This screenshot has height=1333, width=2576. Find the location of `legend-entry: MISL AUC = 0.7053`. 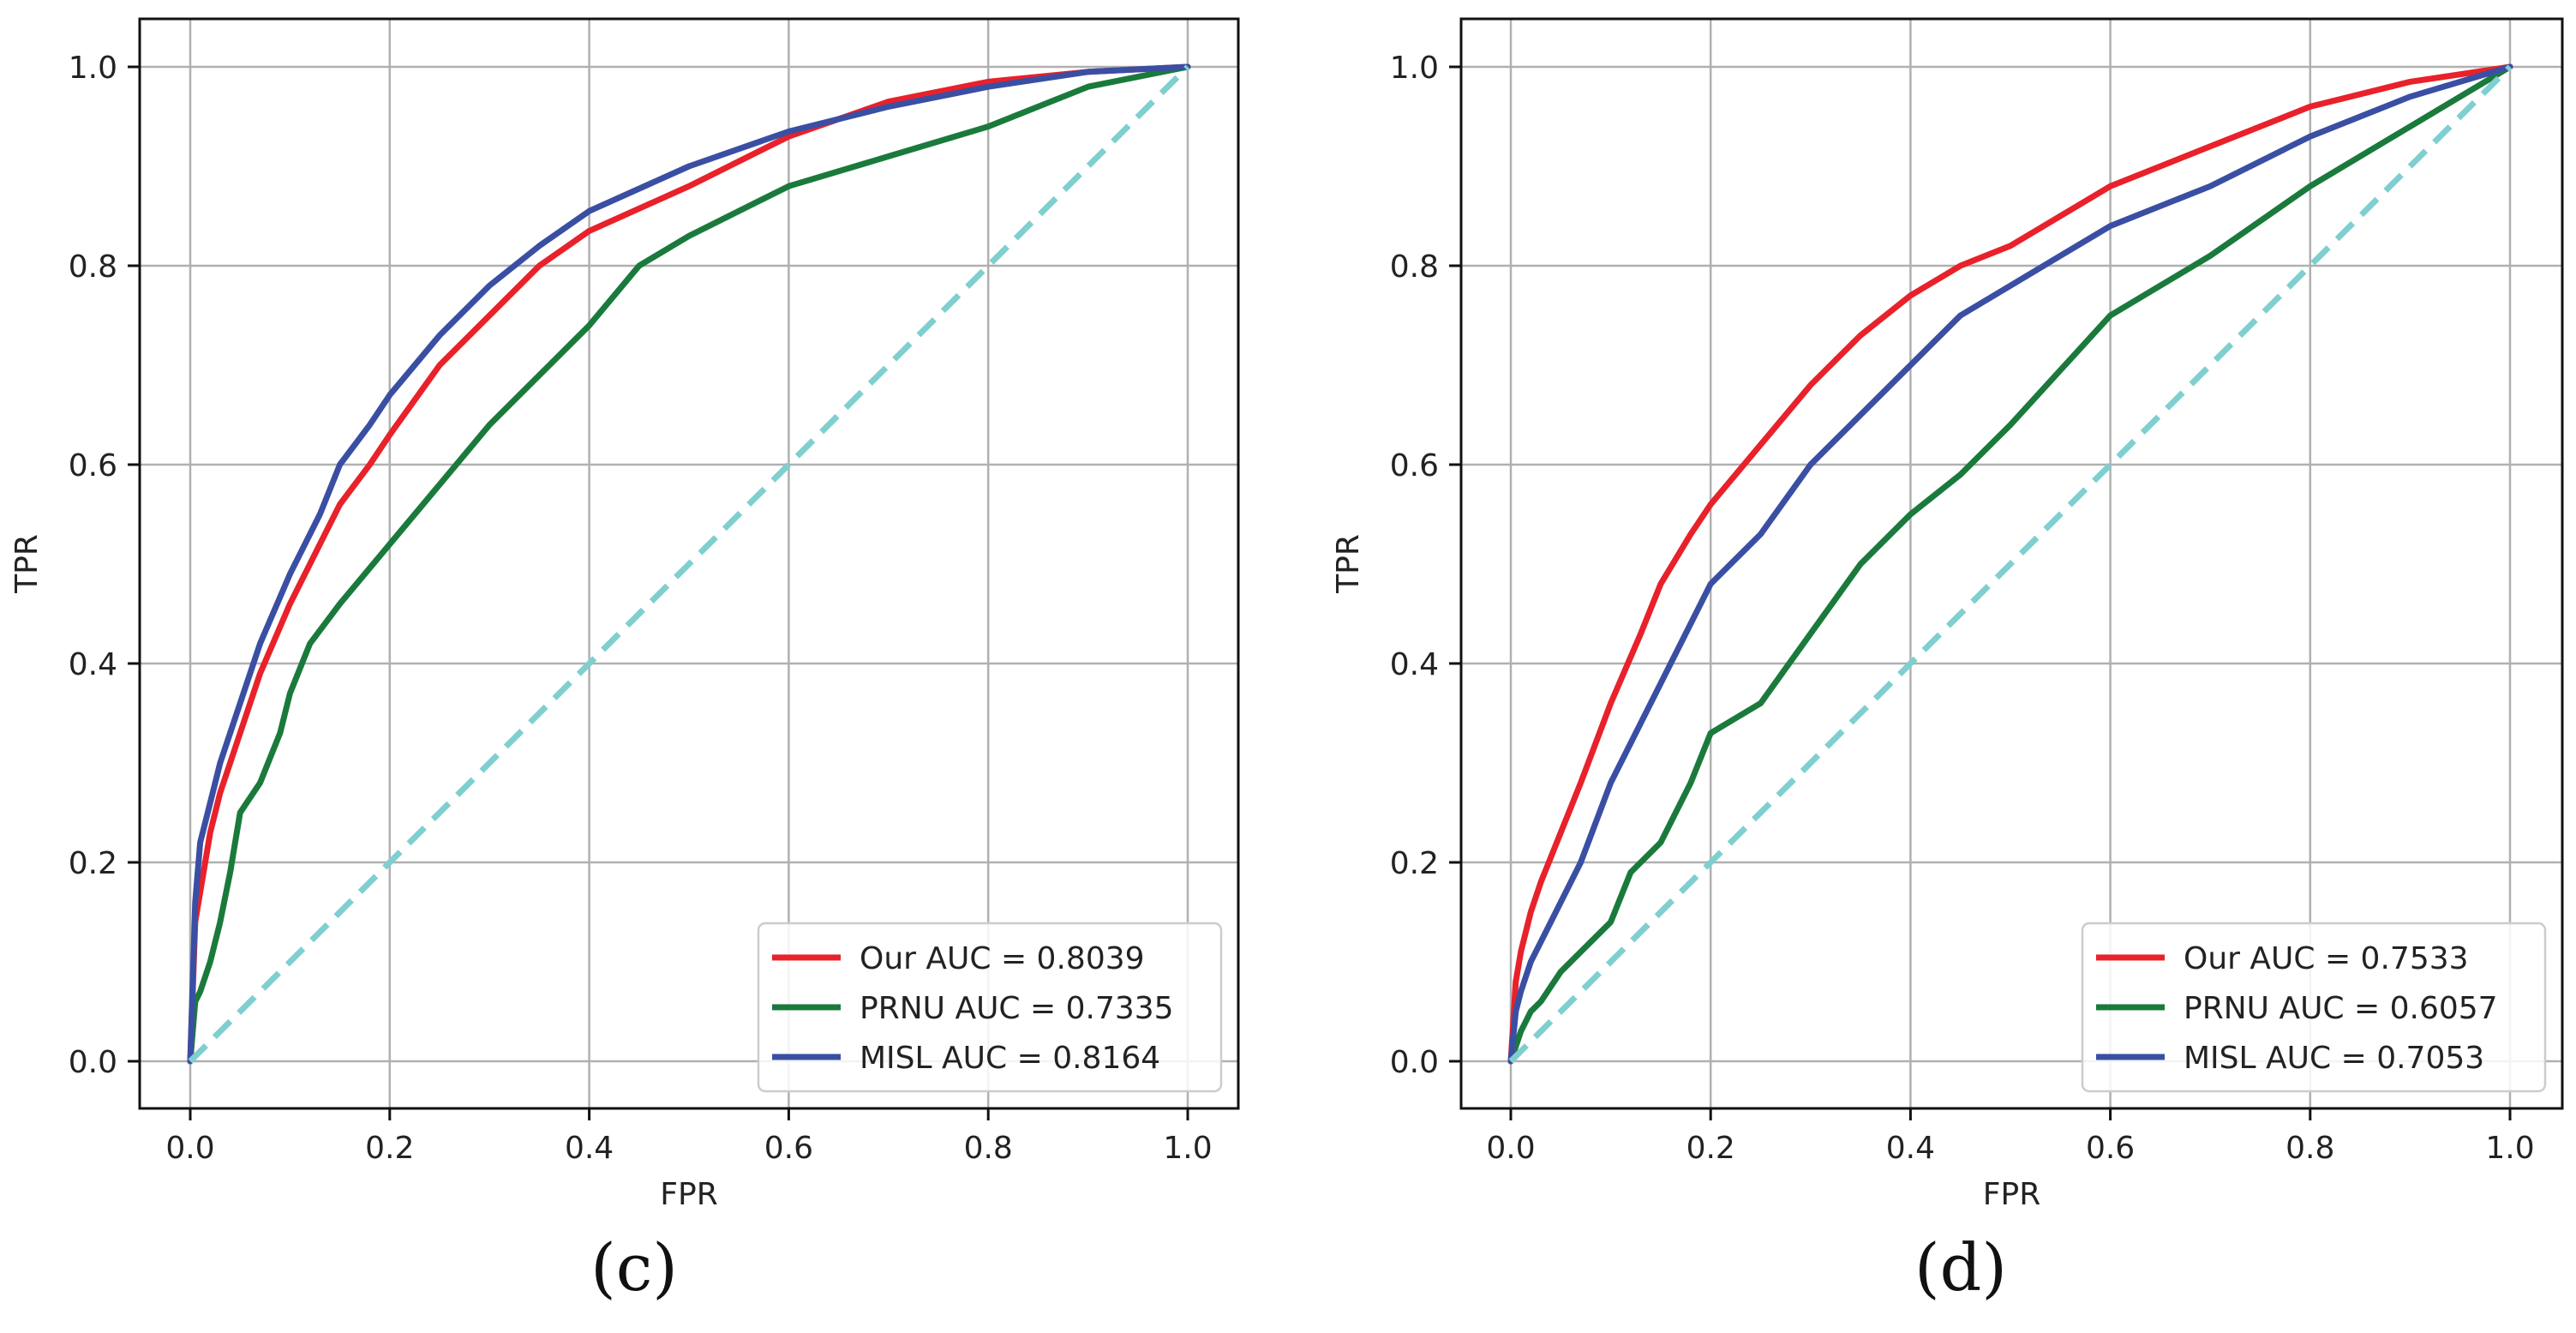

legend-entry: MISL AUC = 0.7053 is located at coordinates (2334, 1058).